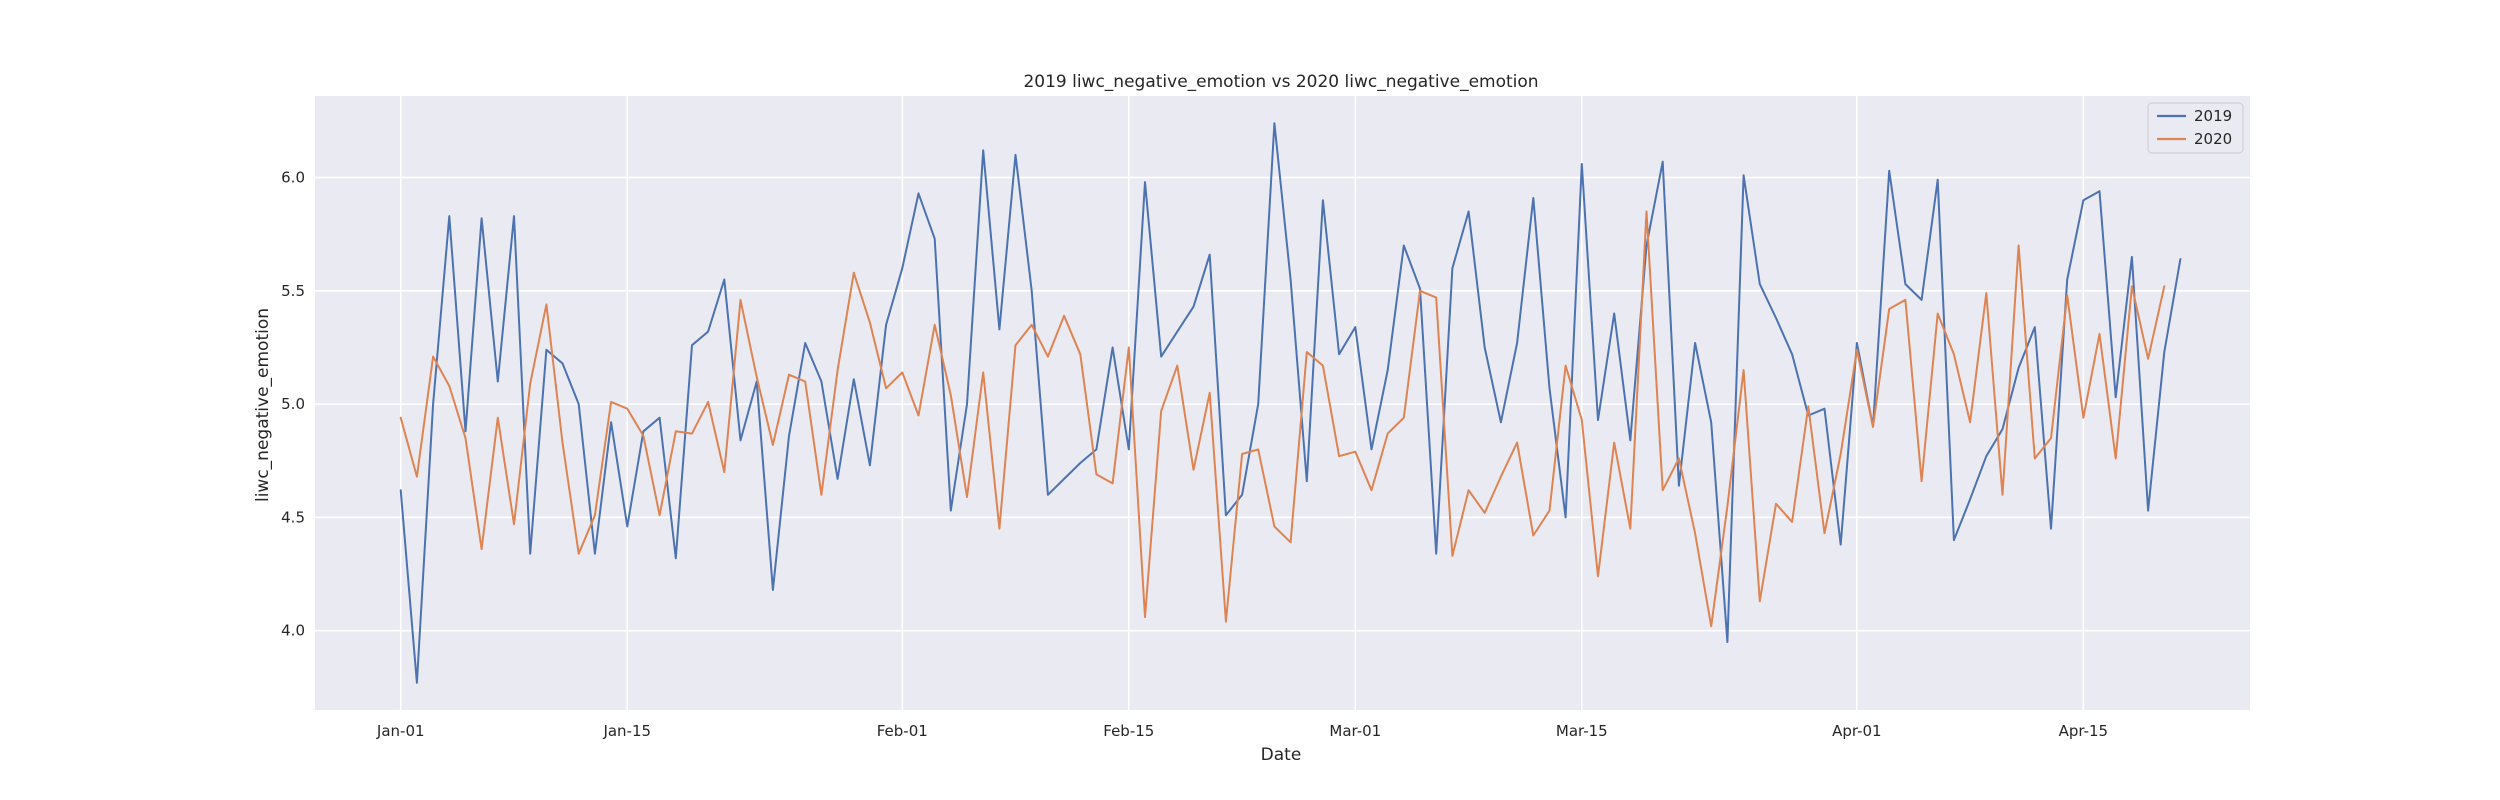 The width and height of the screenshot is (2500, 800). Describe the element at coordinates (400, 731) in the screenshot. I see `x-tick-label: Jan-01` at that location.